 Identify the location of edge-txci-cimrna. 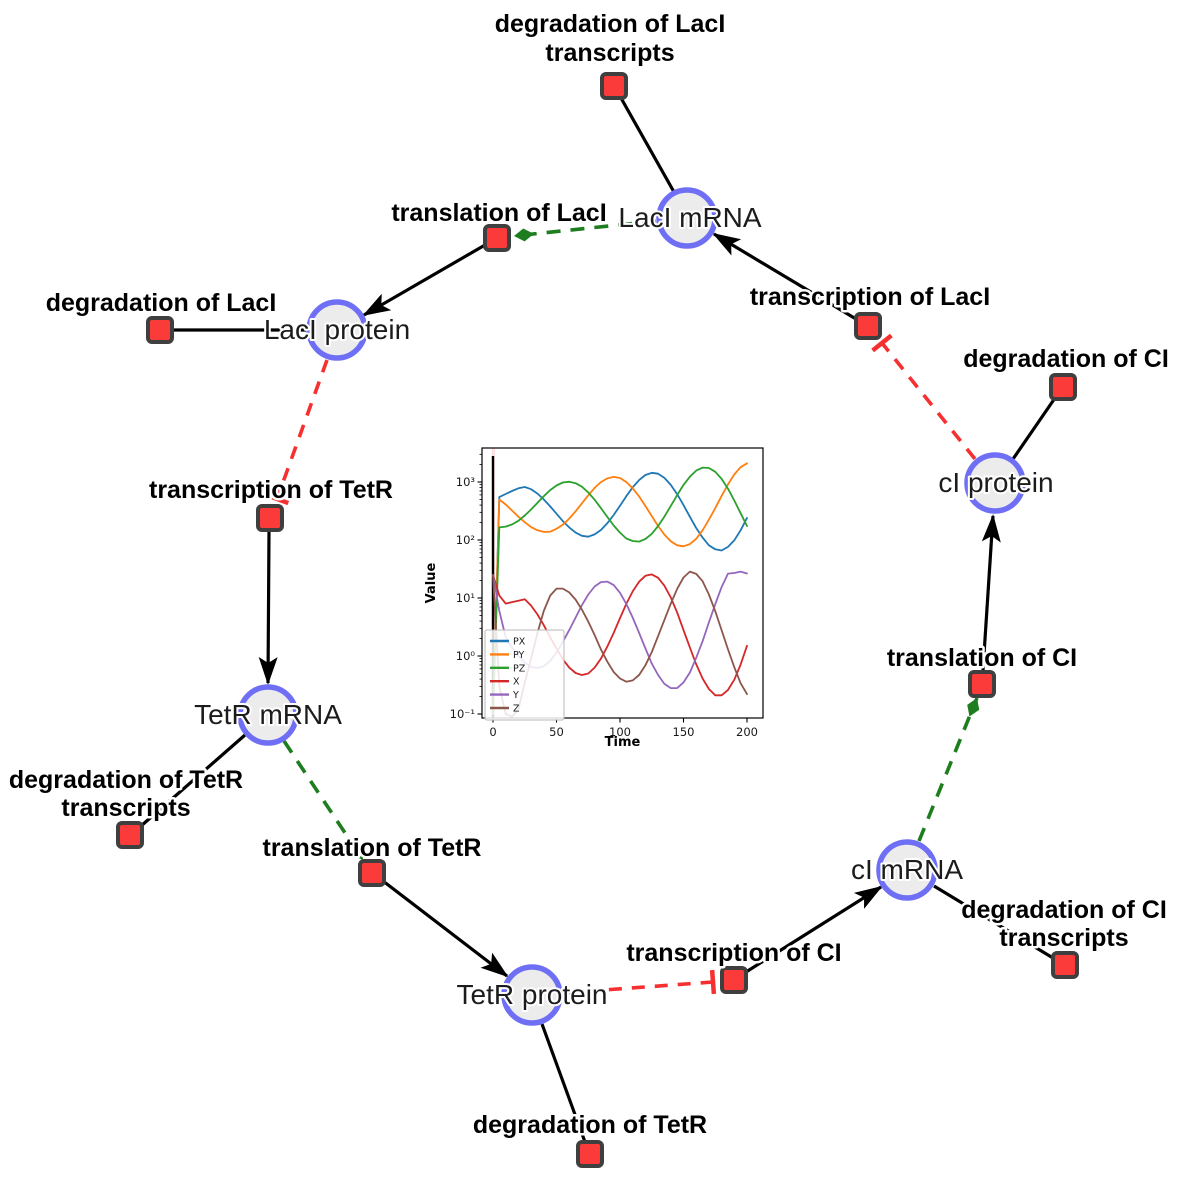
(814, 929).